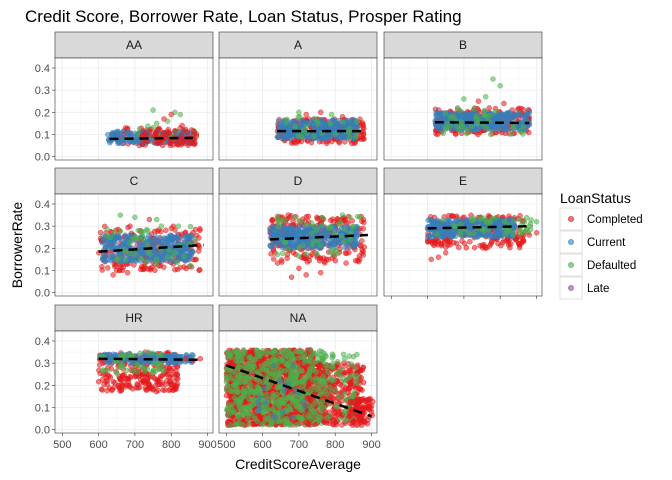 The image size is (672, 480). Describe the element at coordinates (298, 318) in the screenshot. I see `facet-strip-label: NA` at that location.